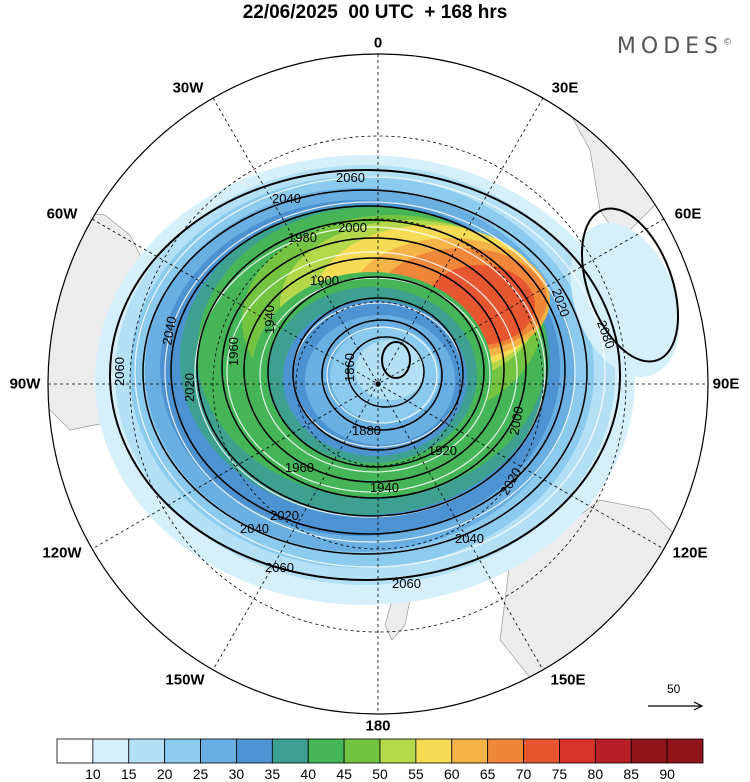 This screenshot has height=782, width=750. Describe the element at coordinates (272, 774) in the screenshot. I see `colorbar-tick-label: 35` at that location.